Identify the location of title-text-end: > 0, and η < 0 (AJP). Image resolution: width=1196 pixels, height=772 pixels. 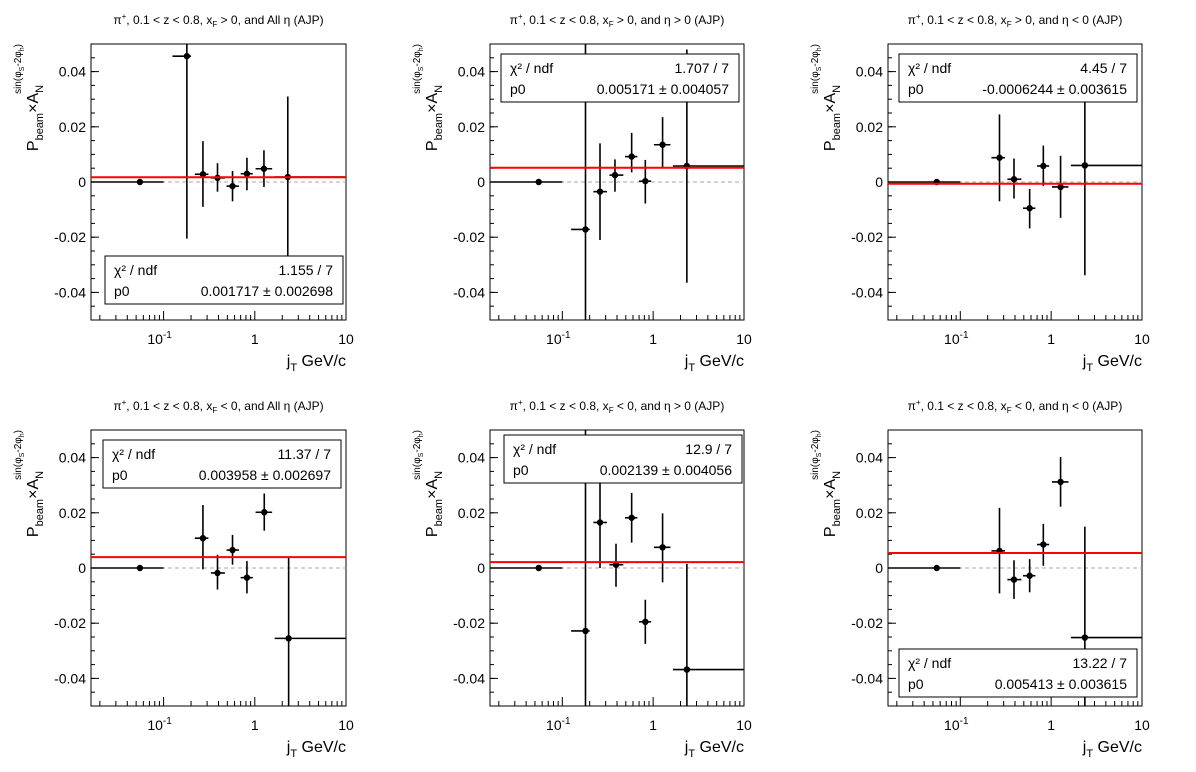
(1067, 20).